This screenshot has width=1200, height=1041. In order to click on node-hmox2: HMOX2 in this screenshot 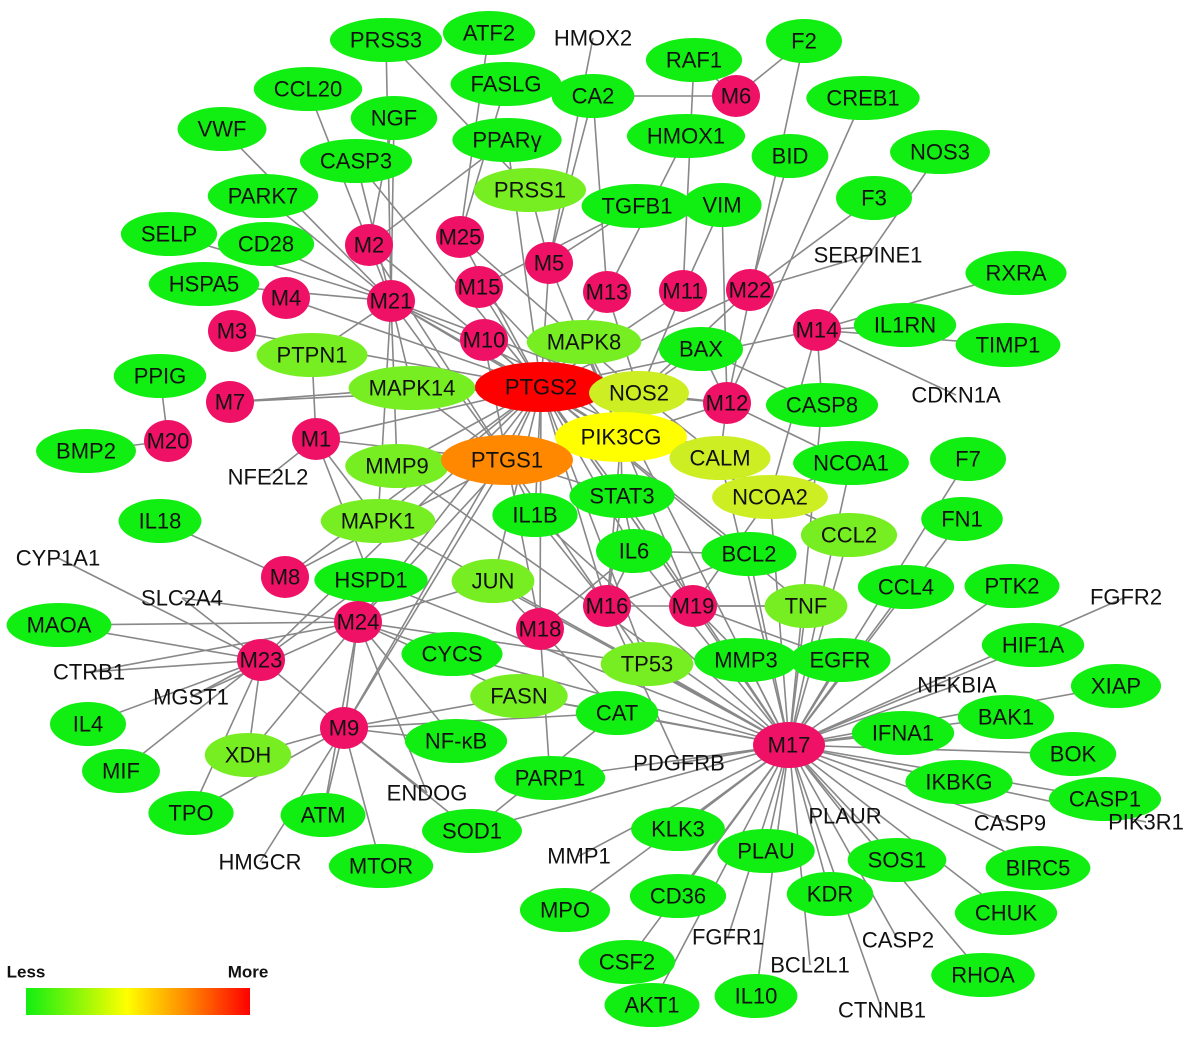, I will do `click(593, 38)`.